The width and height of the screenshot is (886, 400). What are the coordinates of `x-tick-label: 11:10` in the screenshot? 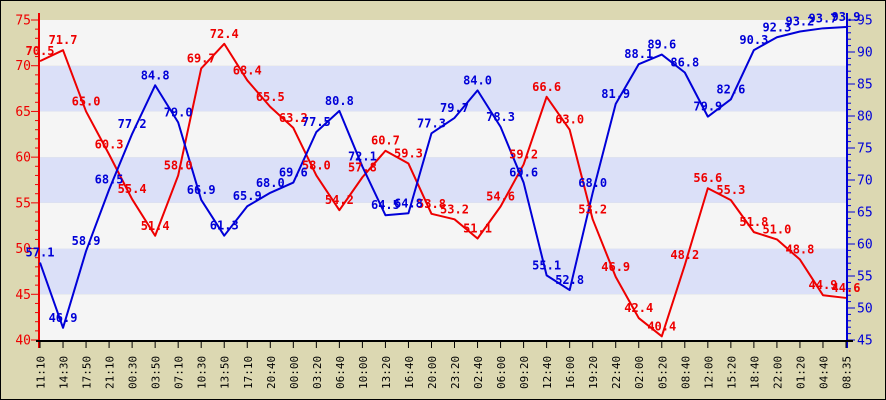 It's located at (41, 372).